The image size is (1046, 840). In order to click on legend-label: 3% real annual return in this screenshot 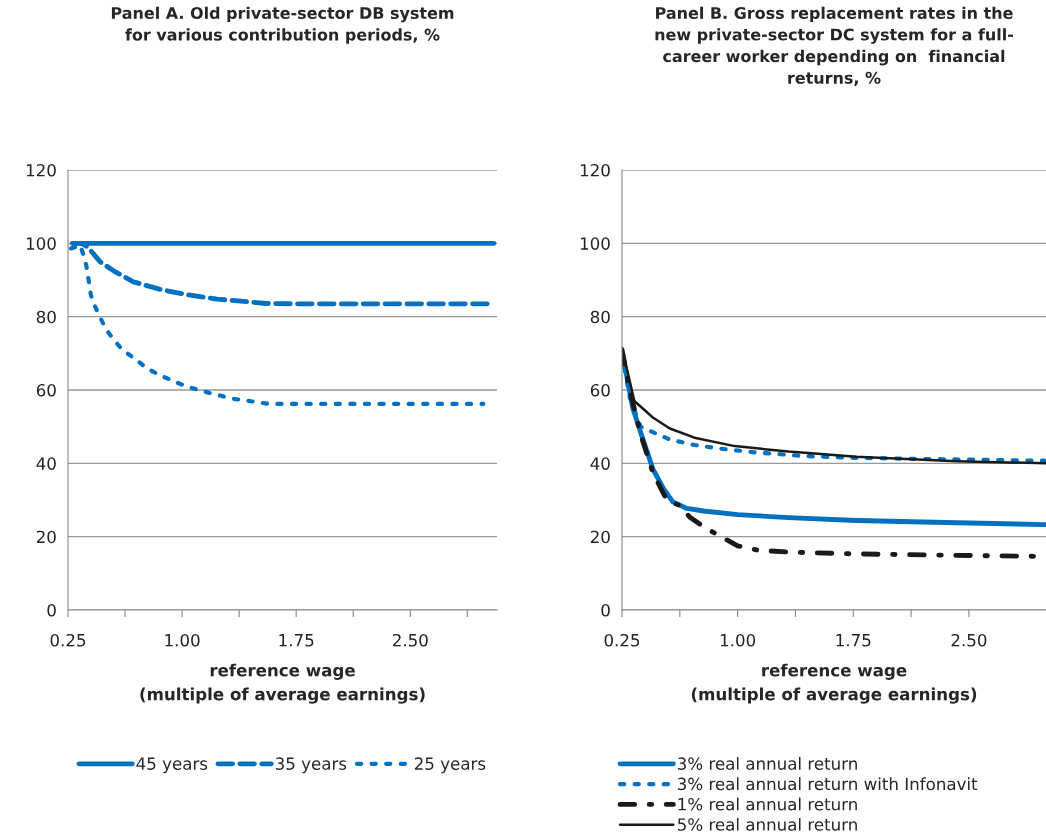, I will do `click(767, 763)`.